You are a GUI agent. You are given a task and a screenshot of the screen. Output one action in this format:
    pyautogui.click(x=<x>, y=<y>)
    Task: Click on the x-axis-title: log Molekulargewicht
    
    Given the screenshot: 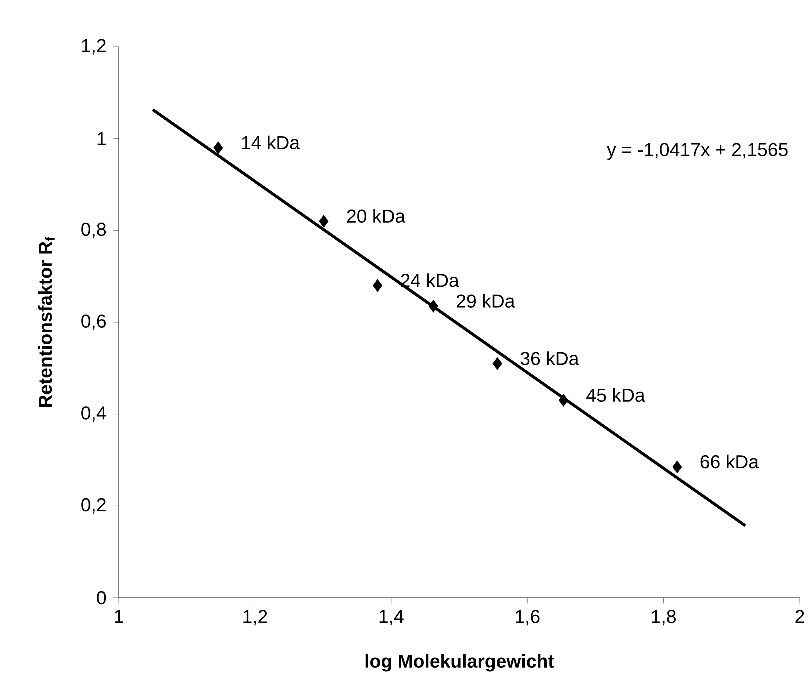 What is the action you would take?
    pyautogui.click(x=460, y=663)
    